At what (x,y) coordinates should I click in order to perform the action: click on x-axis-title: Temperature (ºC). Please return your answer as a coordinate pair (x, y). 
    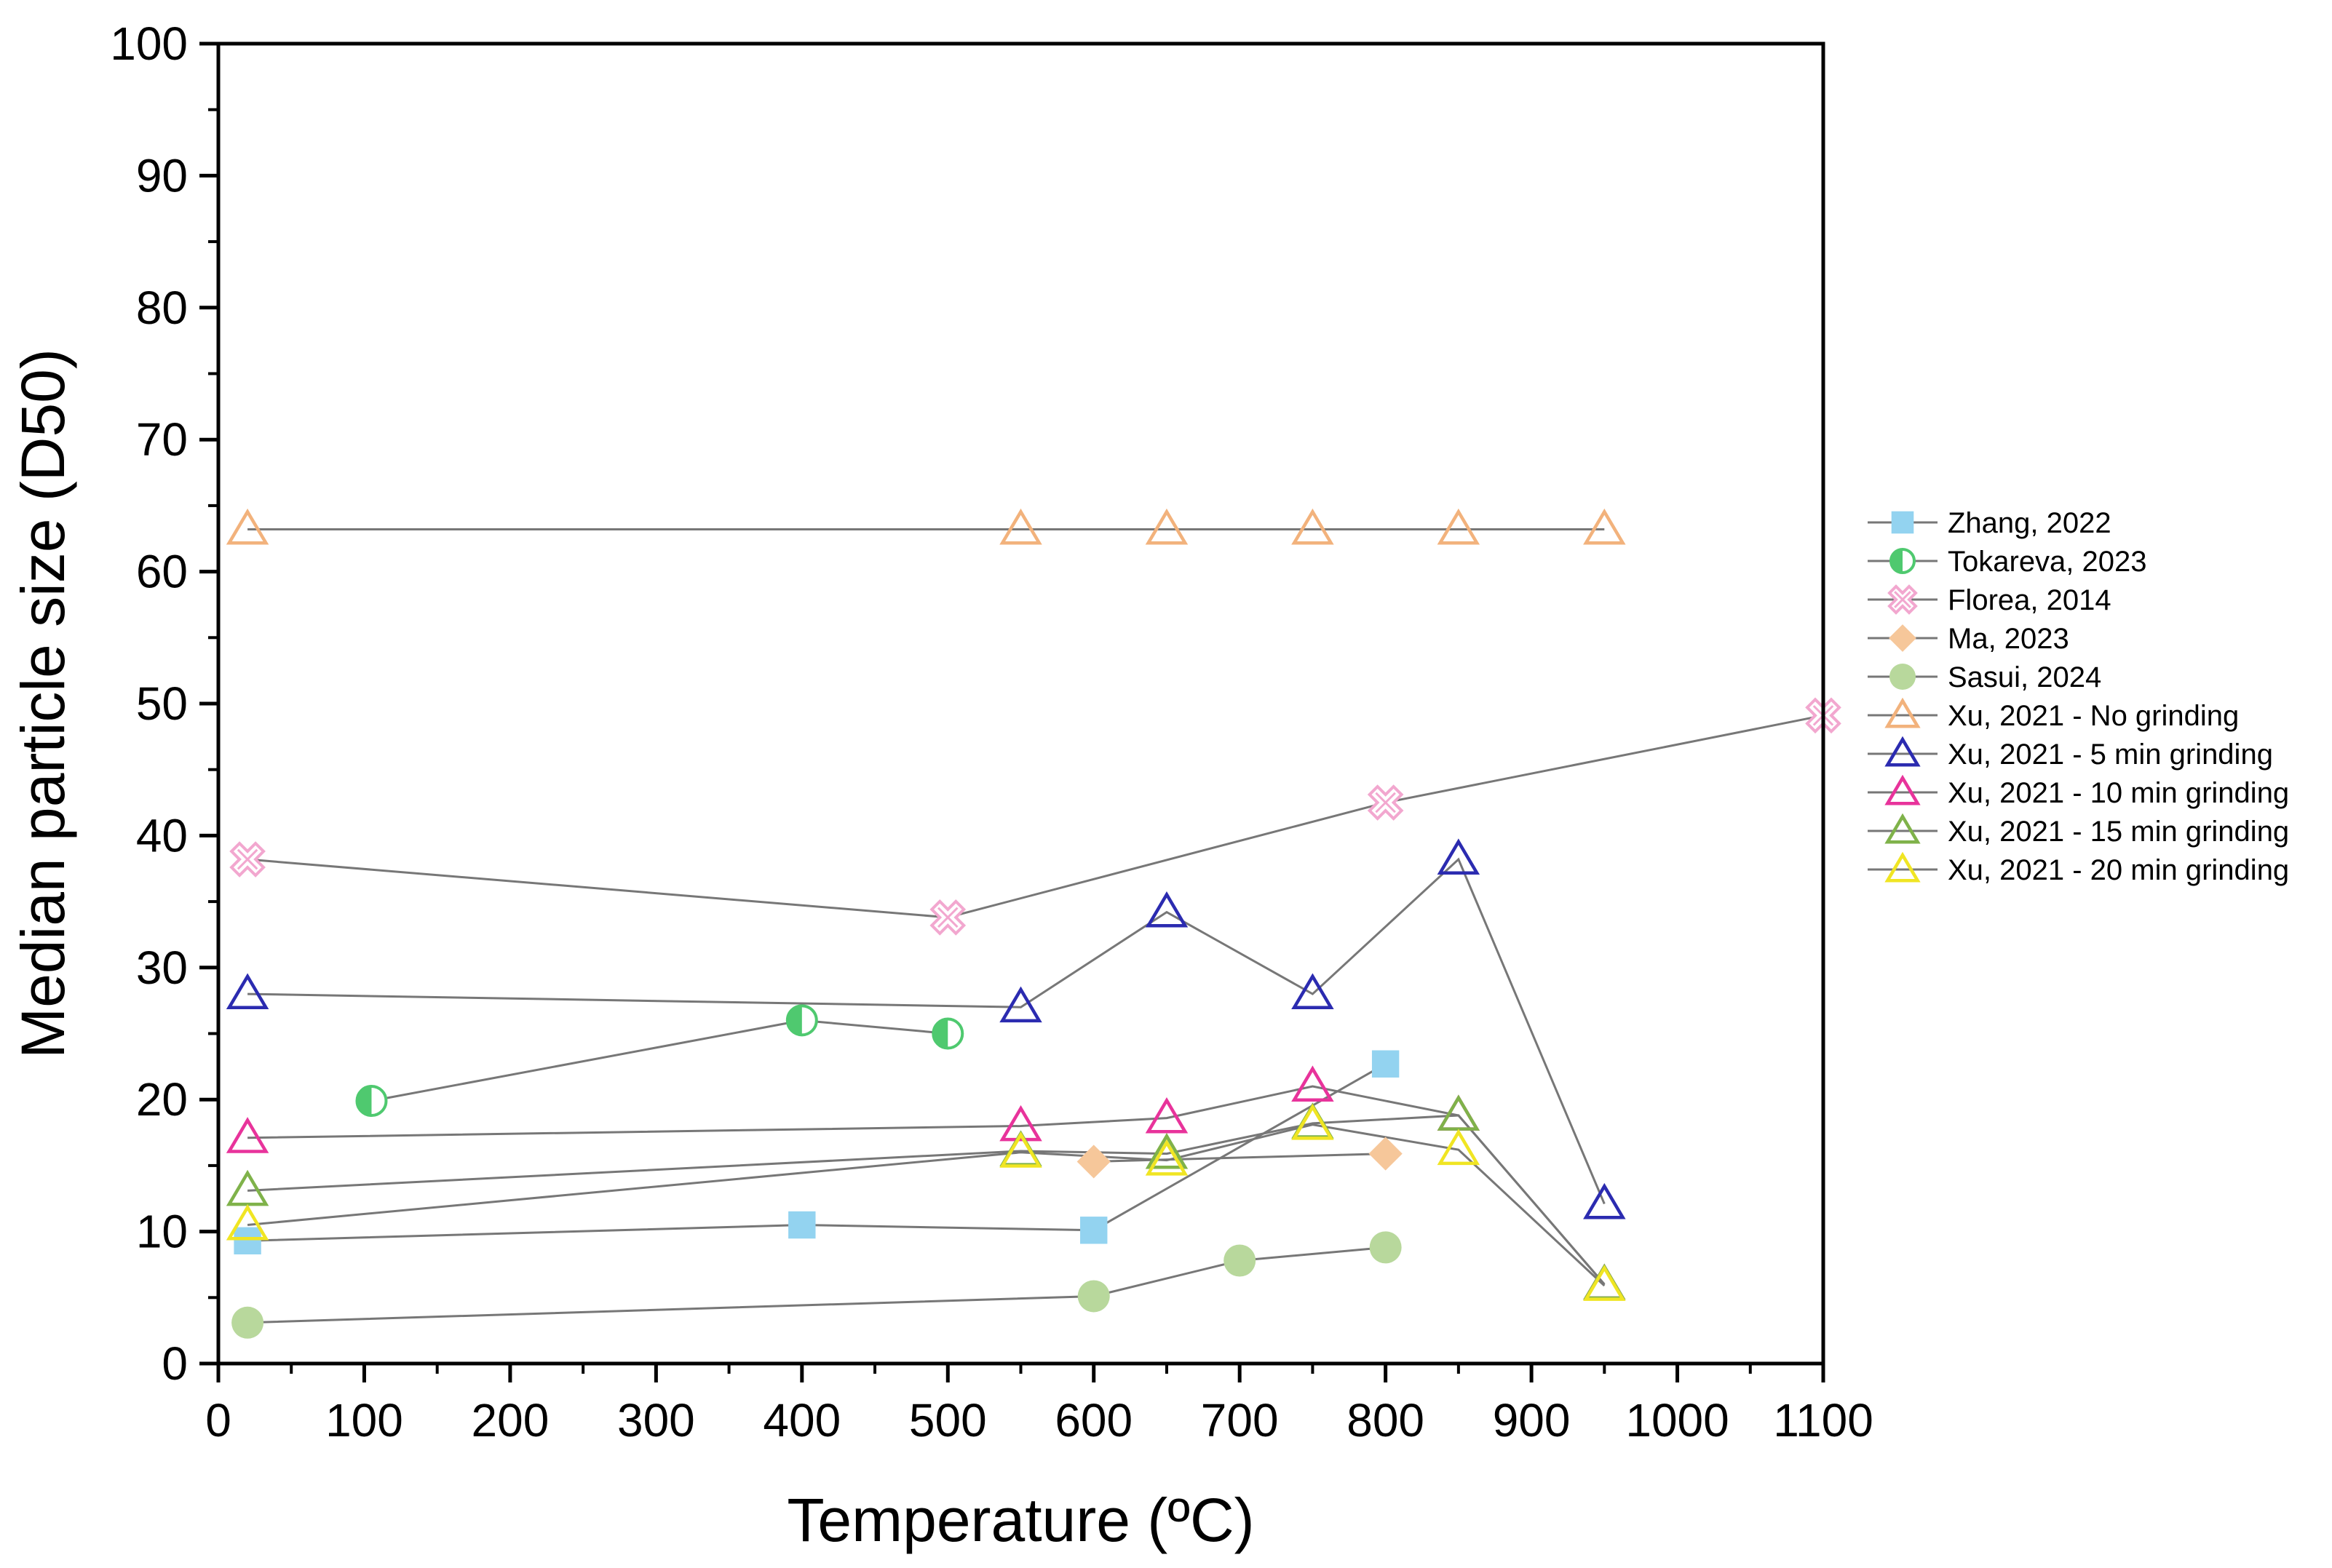
    Looking at the image, I should click on (1020, 1520).